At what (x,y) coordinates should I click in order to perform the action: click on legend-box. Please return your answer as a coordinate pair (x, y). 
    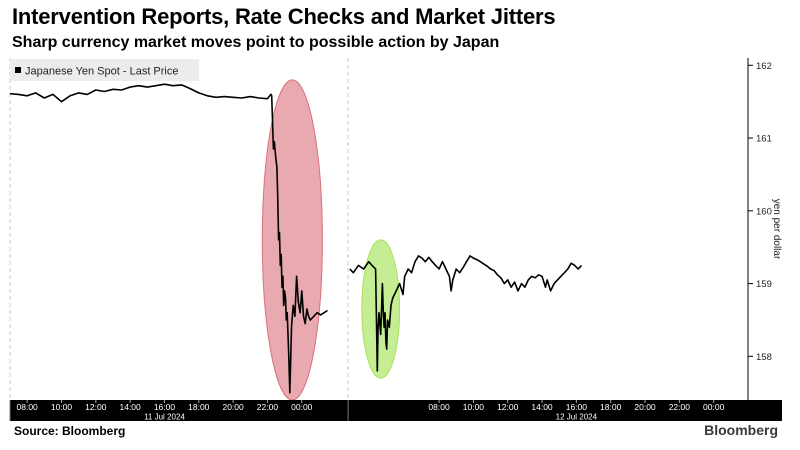
    Looking at the image, I should click on (104, 70).